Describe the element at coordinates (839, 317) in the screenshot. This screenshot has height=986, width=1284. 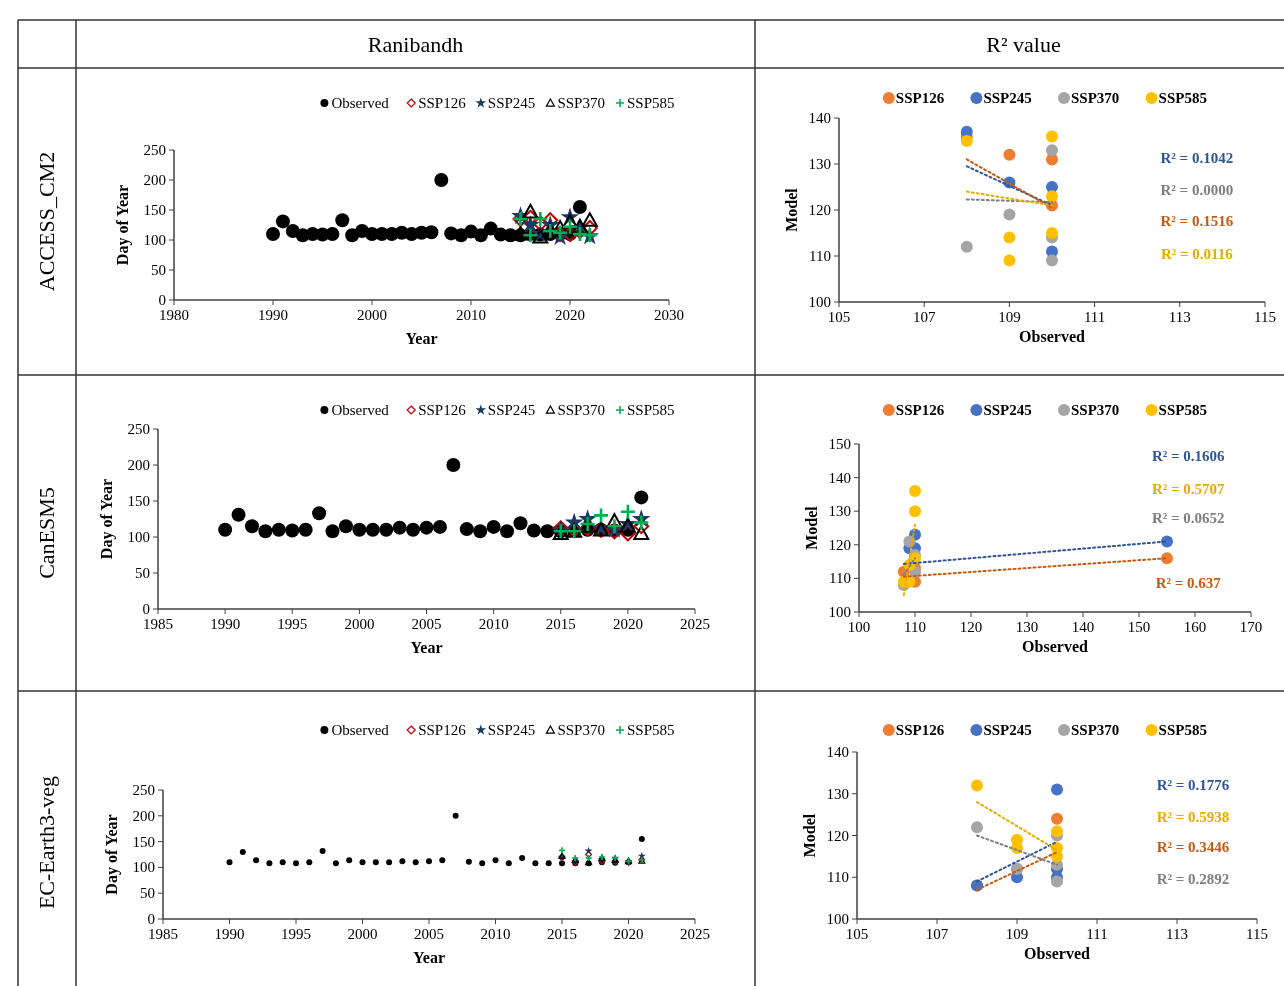
I see `x-tick-label: 105` at that location.